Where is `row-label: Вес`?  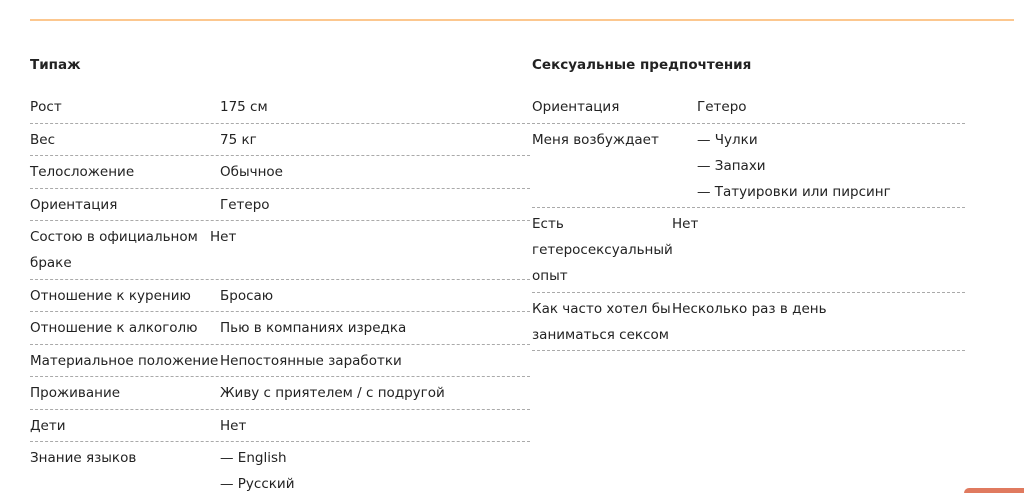 row-label: Вес is located at coordinates (42, 139).